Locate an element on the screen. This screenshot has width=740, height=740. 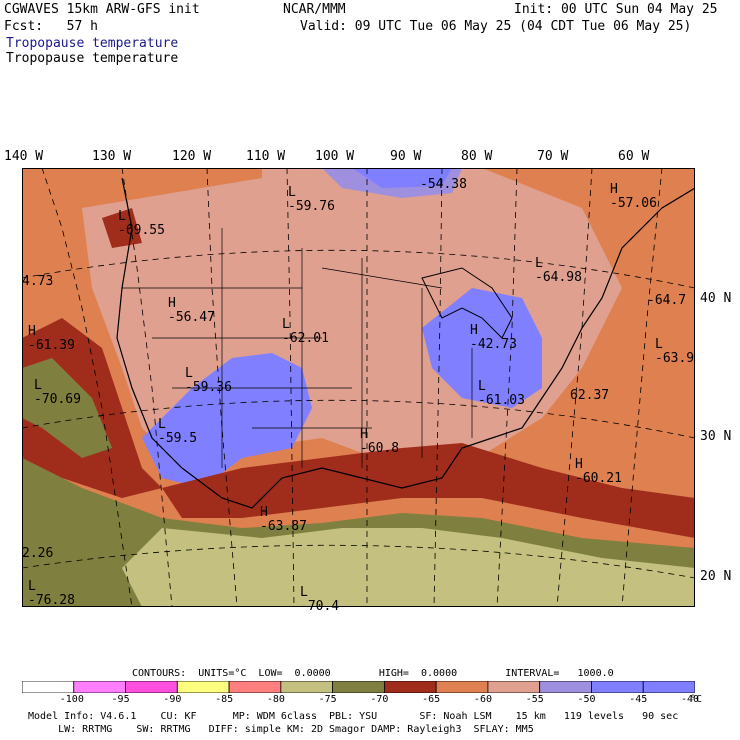
great-lakes is located at coordinates (467, 303).